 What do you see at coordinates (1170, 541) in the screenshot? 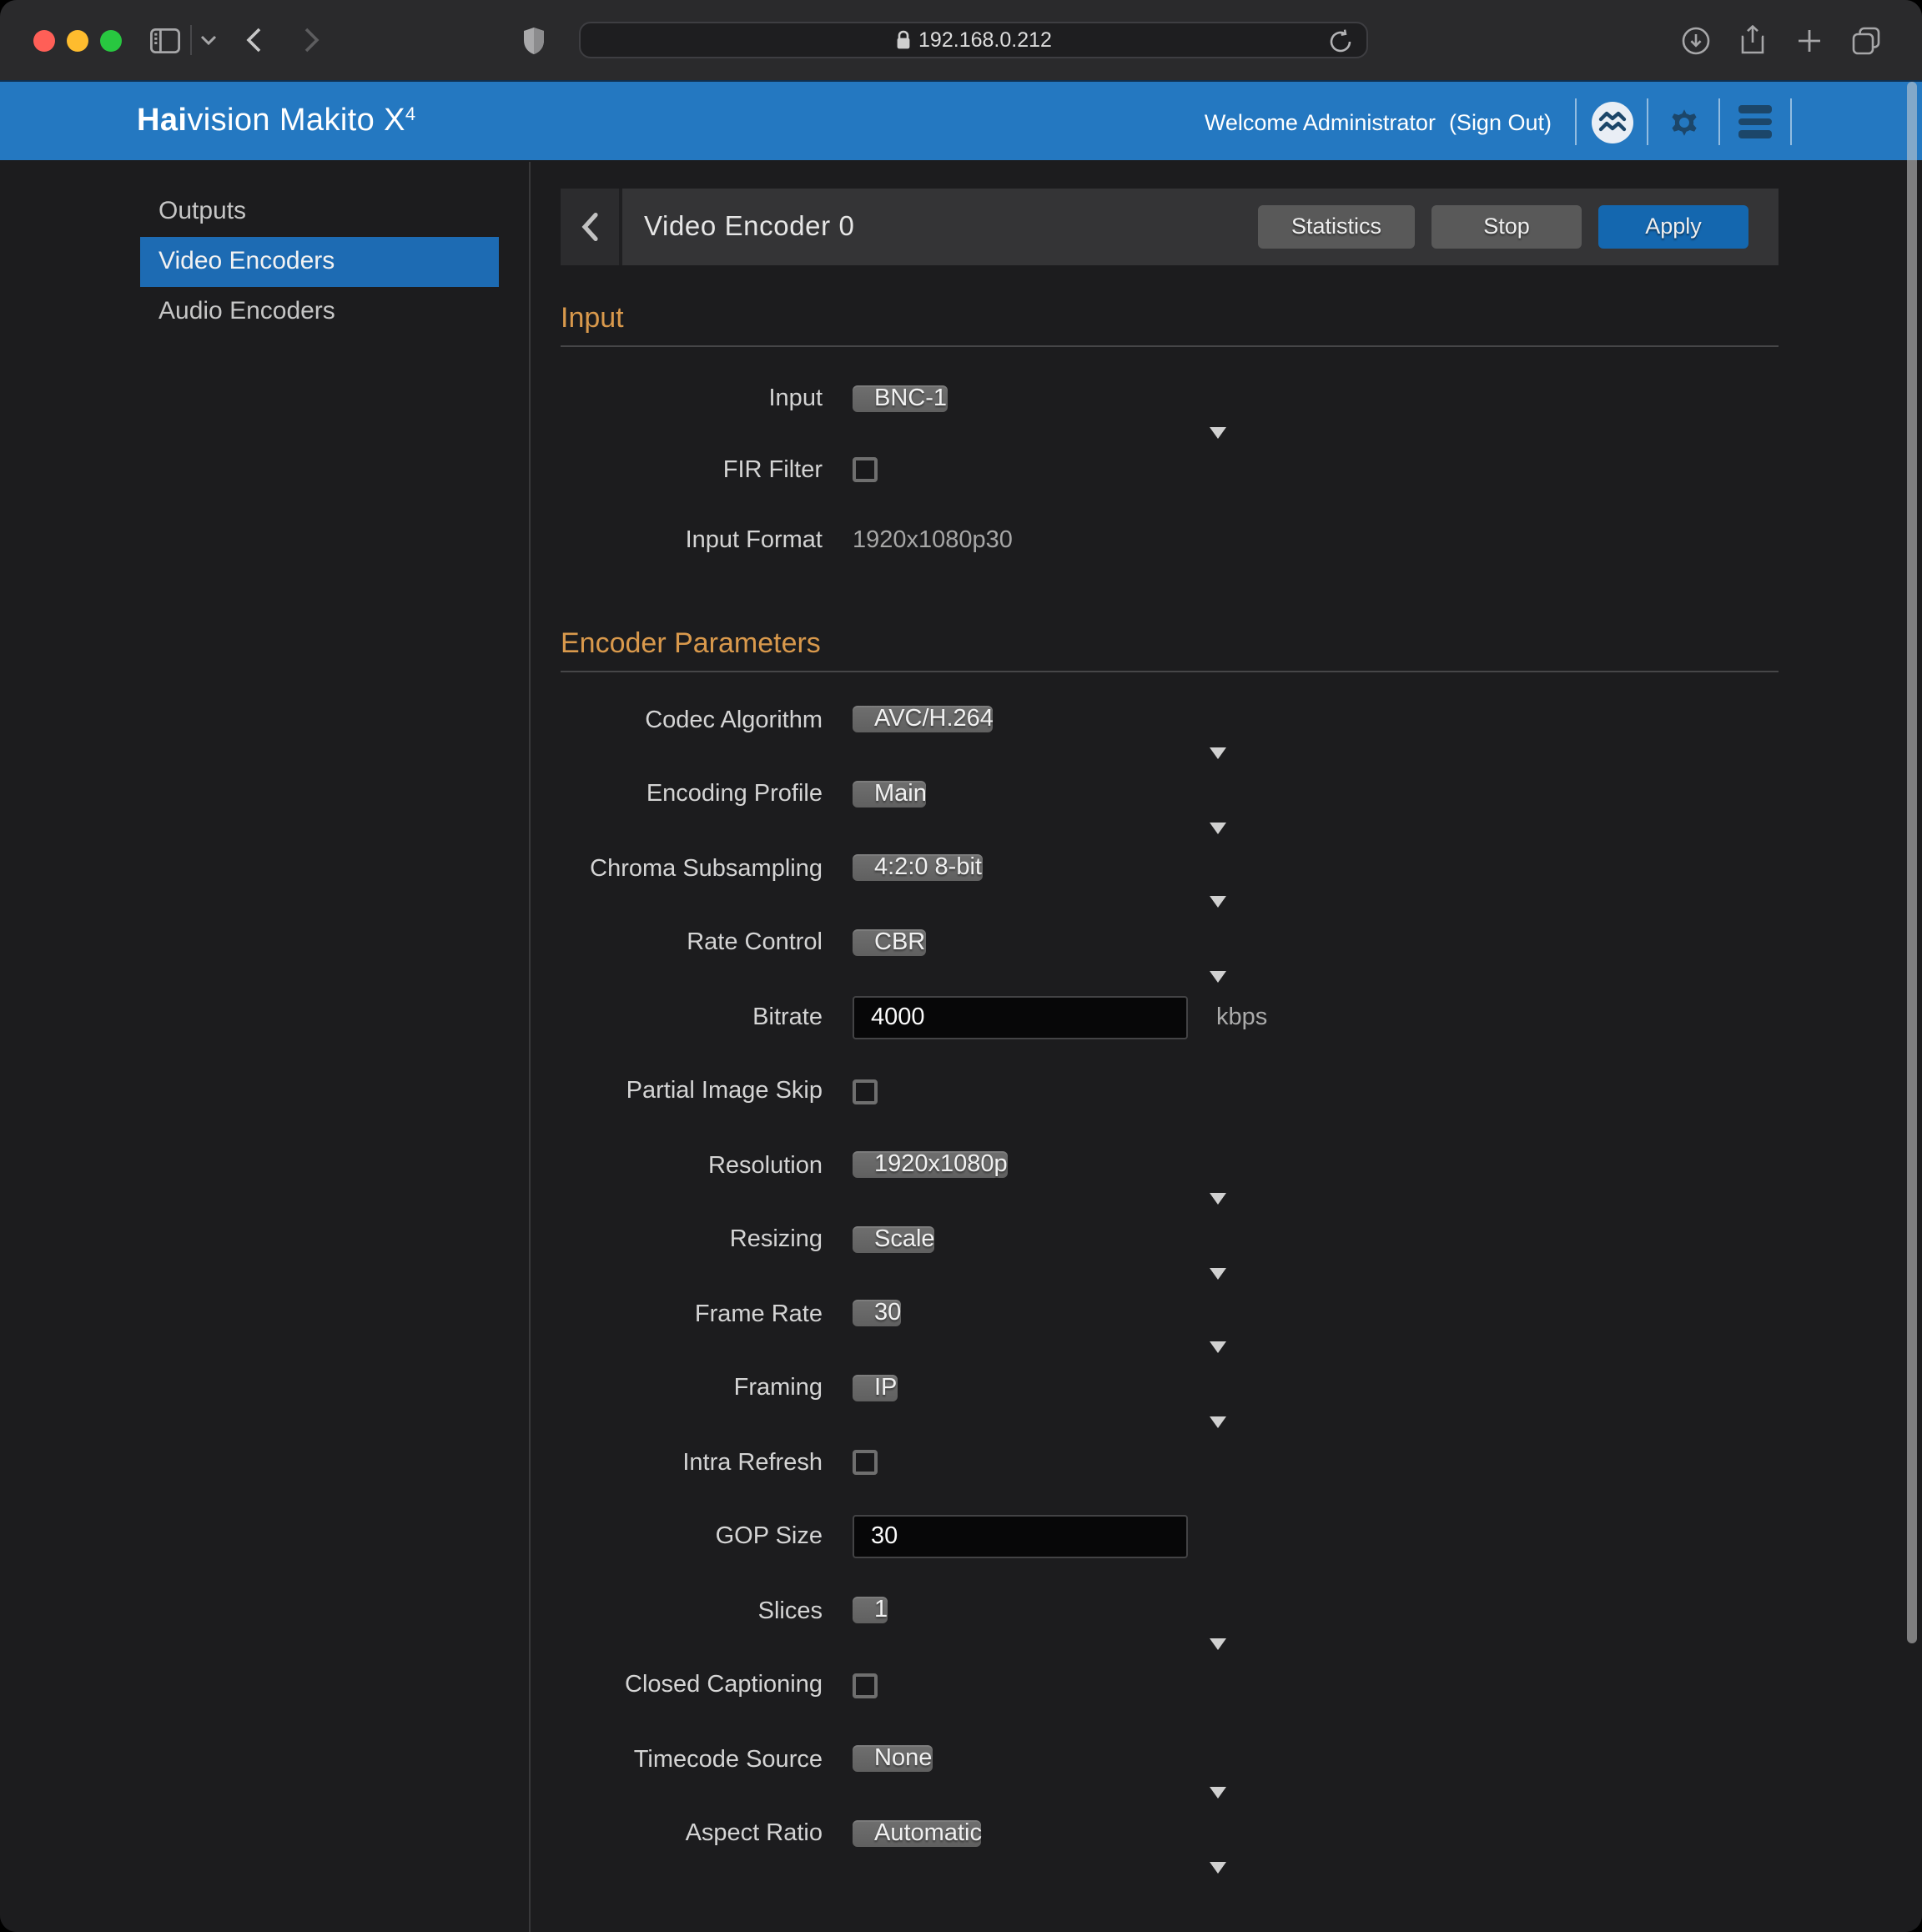
I see `field-row-input-format: Input Format 1920x1080p30` at bounding box center [1170, 541].